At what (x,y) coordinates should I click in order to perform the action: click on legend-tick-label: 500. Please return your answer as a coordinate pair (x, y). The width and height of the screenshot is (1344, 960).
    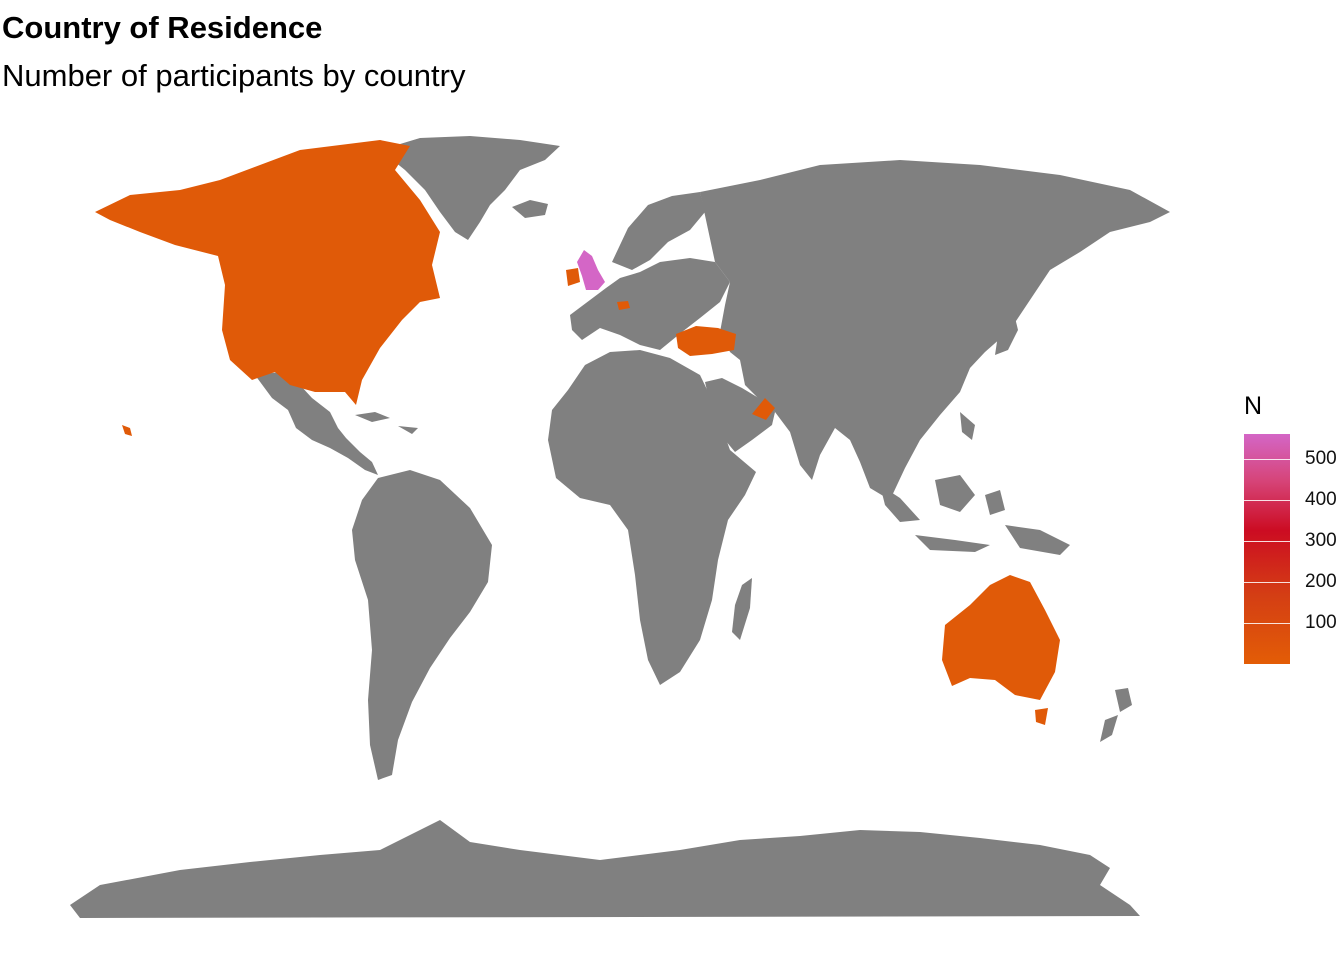
    Looking at the image, I should click on (1321, 458).